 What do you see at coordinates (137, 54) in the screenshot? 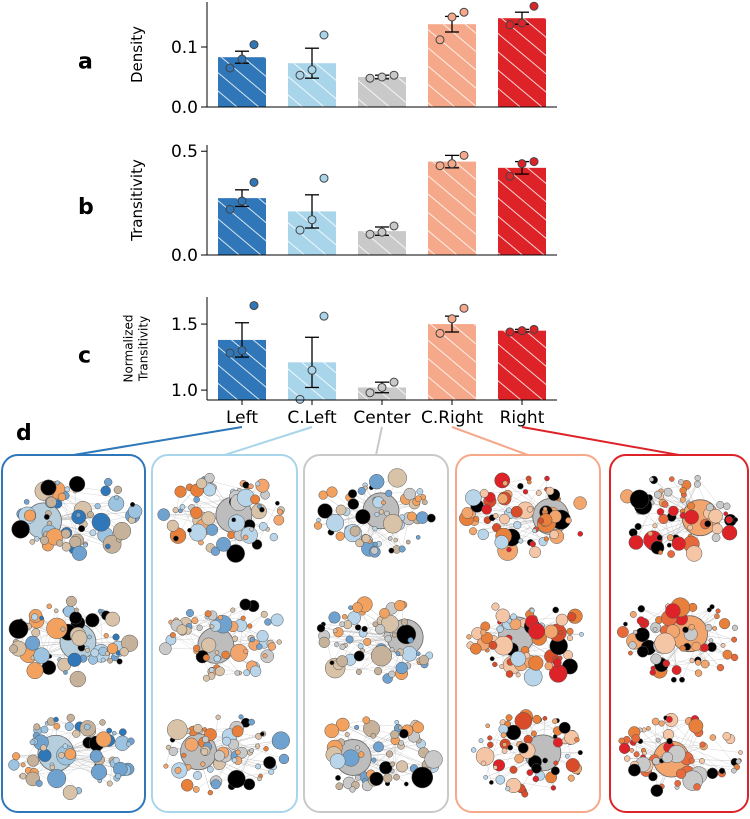
I see `y-axis-label-line: Density` at bounding box center [137, 54].